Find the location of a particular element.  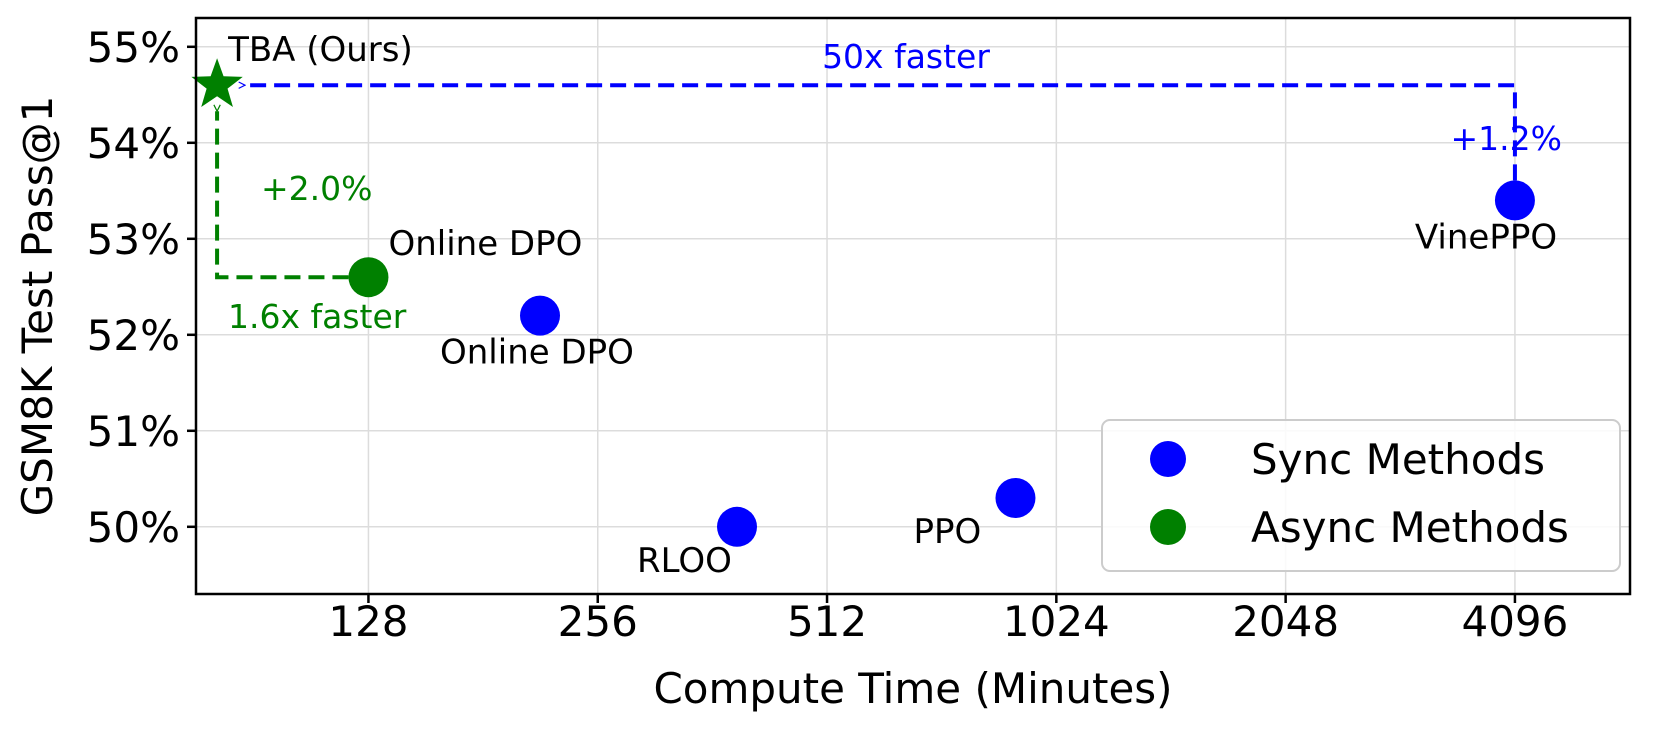

x-tick-label: 256 is located at coordinates (598, 621).